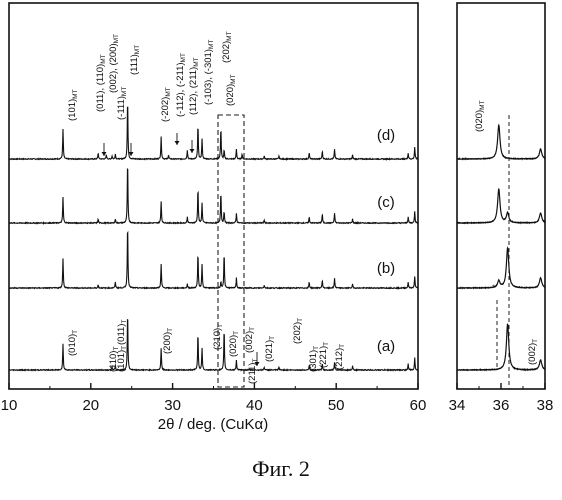 The height and width of the screenshot is (500, 562). What do you see at coordinates (545, 405) in the screenshot?
I see `x-tick-label: 38` at bounding box center [545, 405].